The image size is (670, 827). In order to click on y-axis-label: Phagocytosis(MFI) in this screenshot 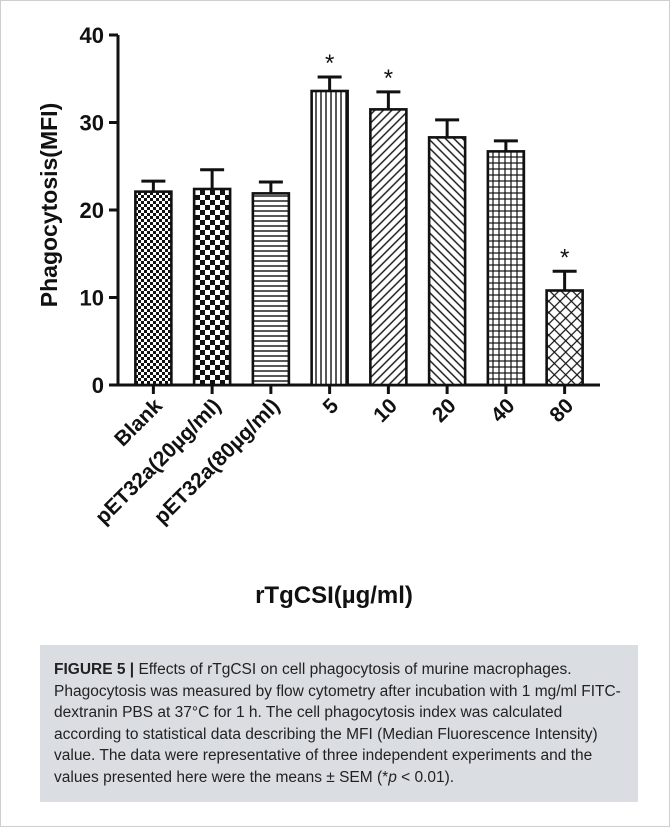, I will do `click(49, 205)`.